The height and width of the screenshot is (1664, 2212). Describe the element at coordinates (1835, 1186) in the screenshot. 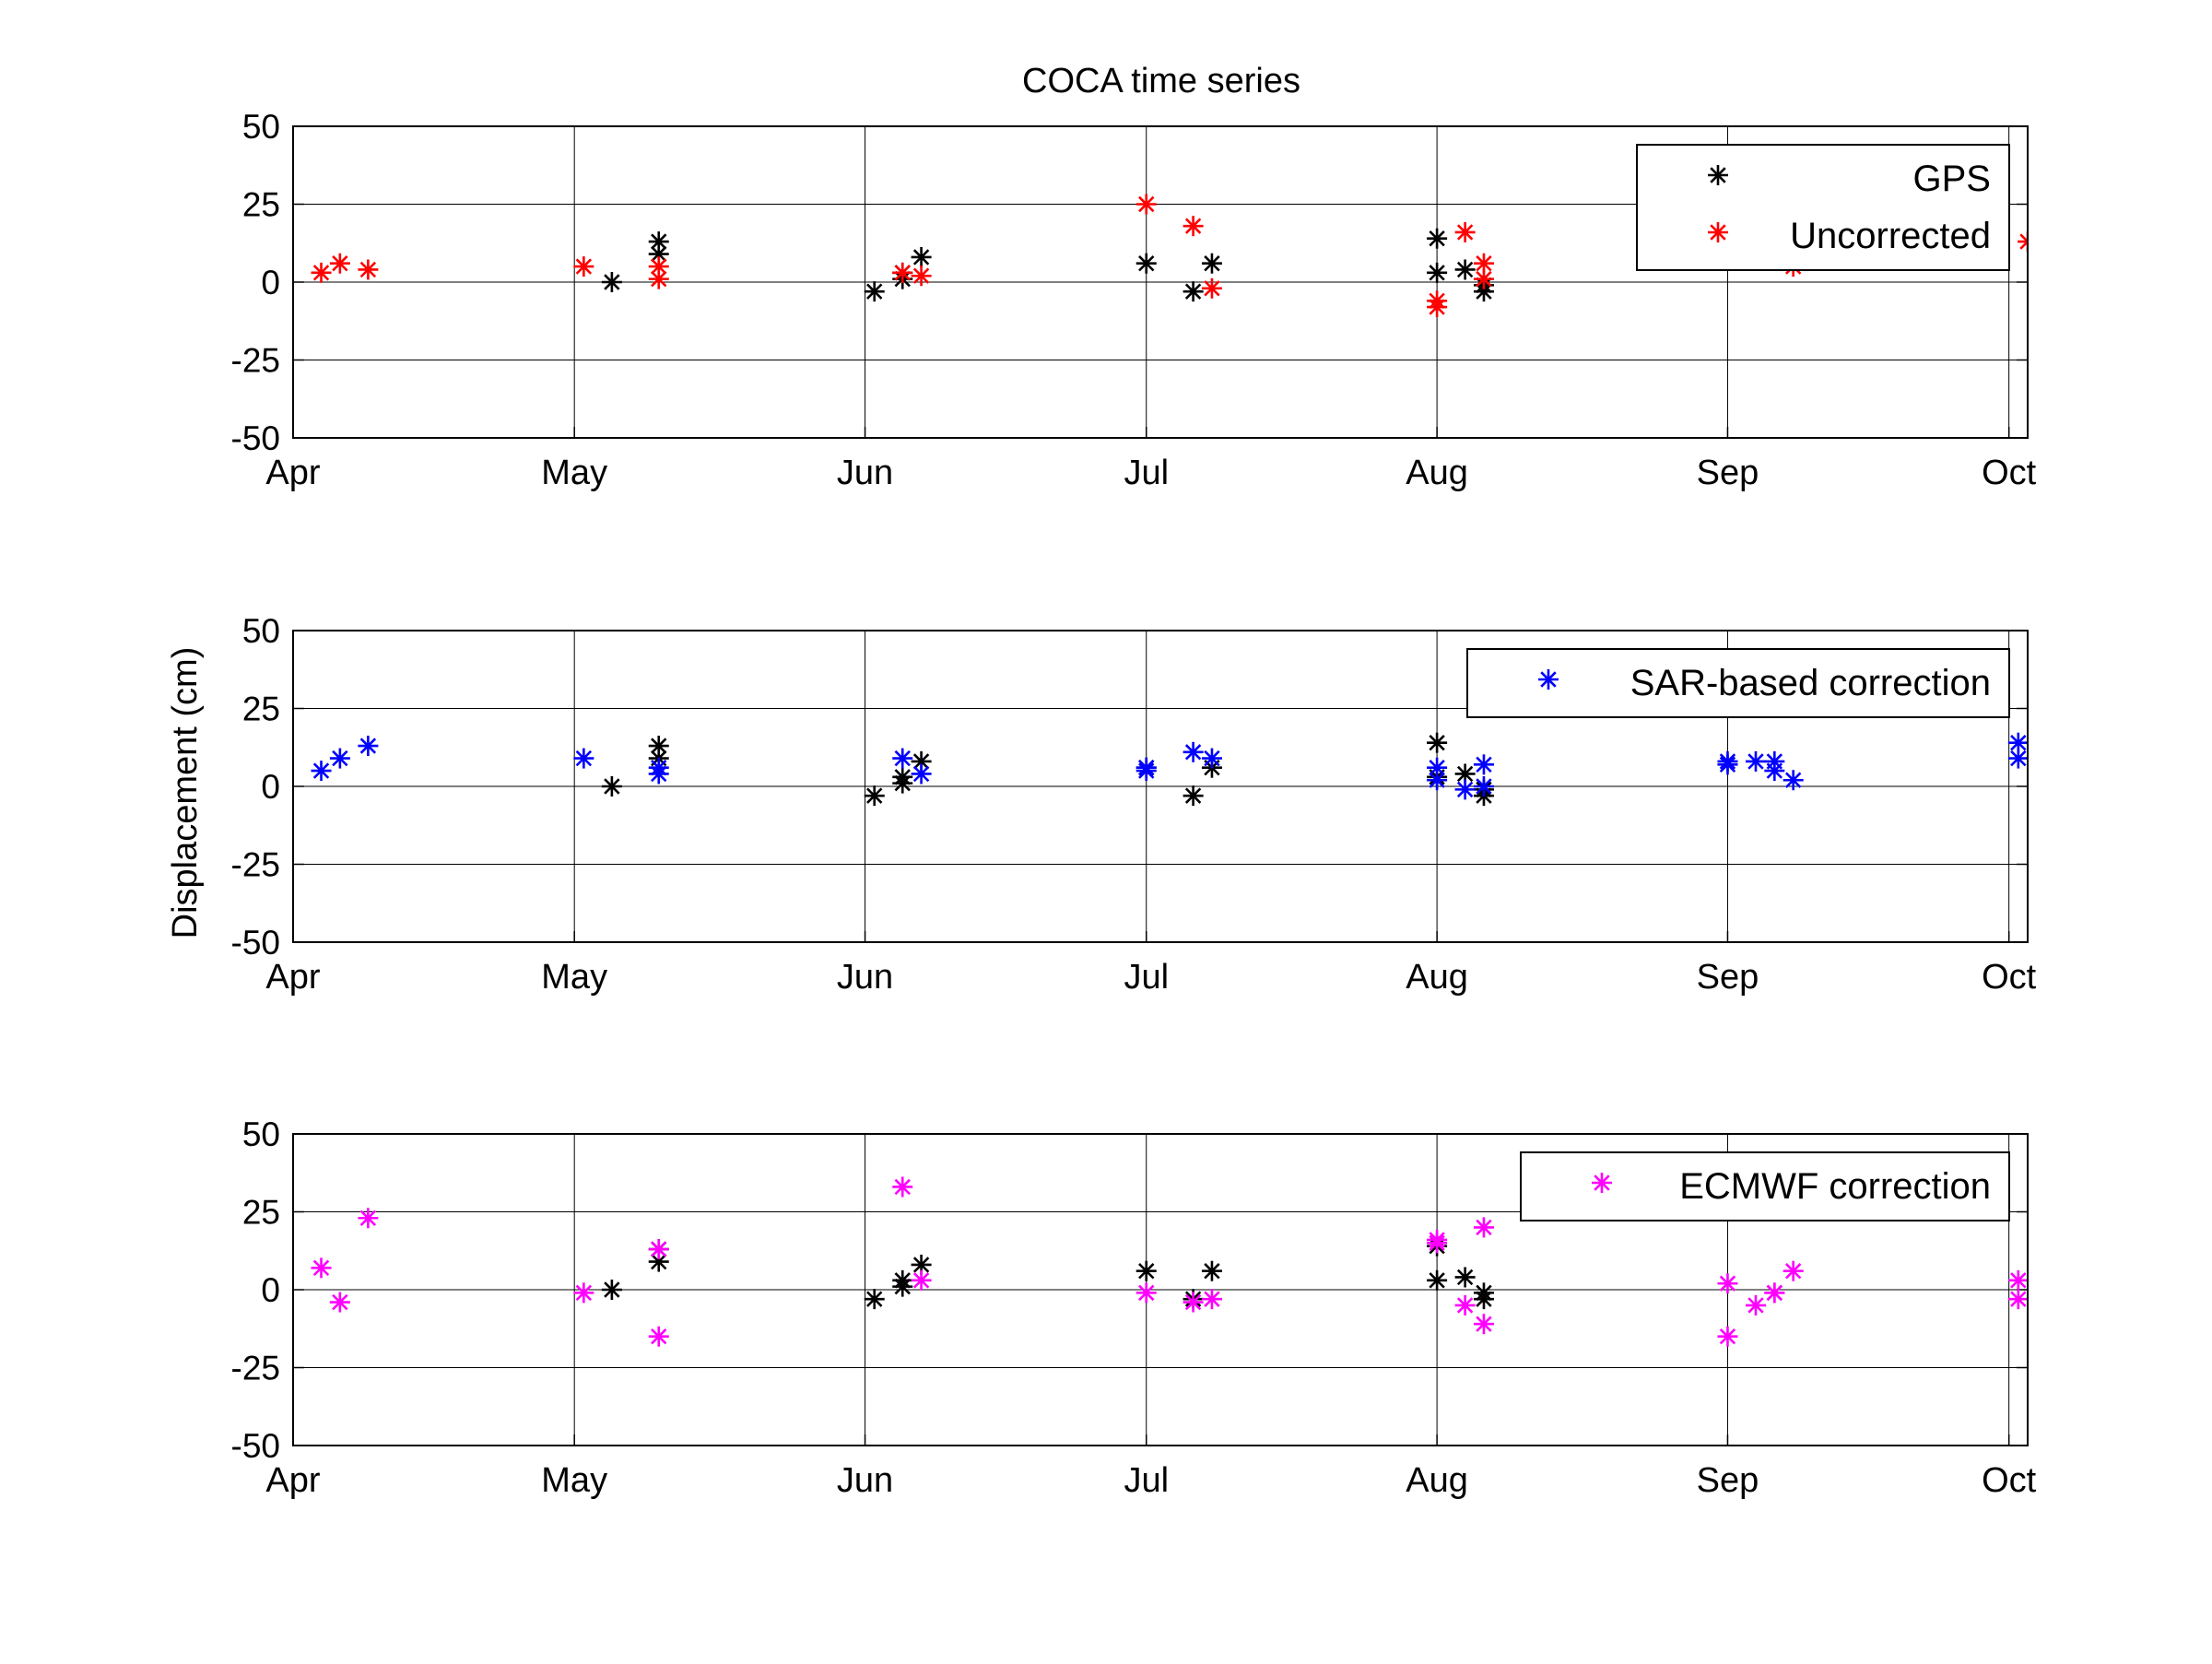

I see `legend-label: ECMWF correction` at that location.